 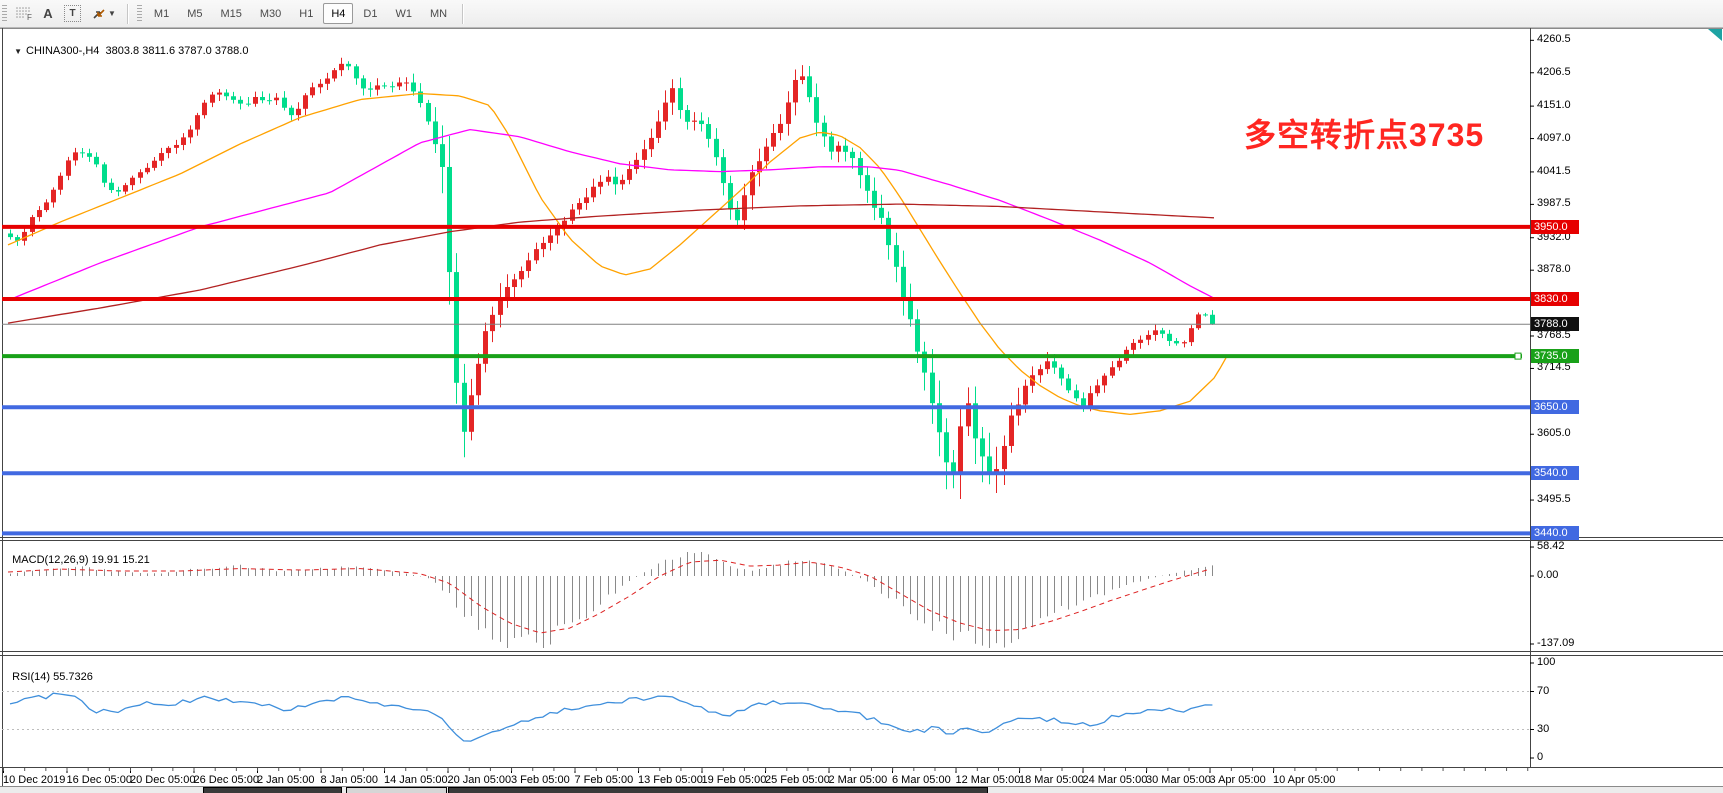 I want to click on chart-shift-marker, so click(x=1715, y=35).